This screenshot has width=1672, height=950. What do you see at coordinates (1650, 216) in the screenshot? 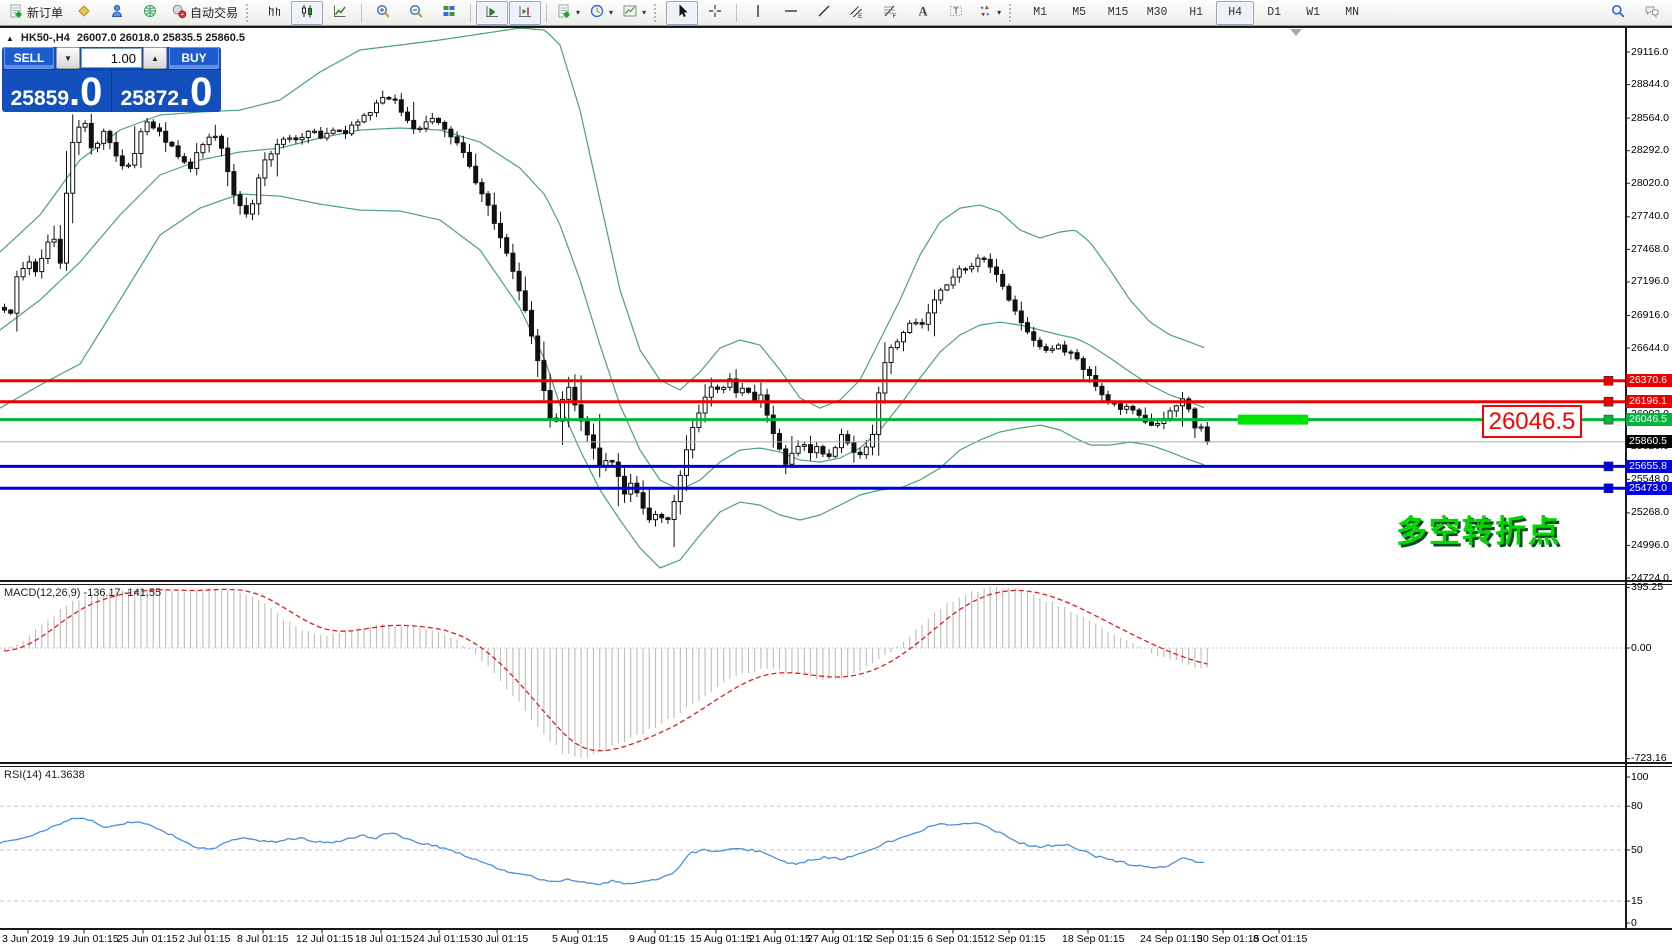
I see `price-axis-label: 27740.0` at bounding box center [1650, 216].